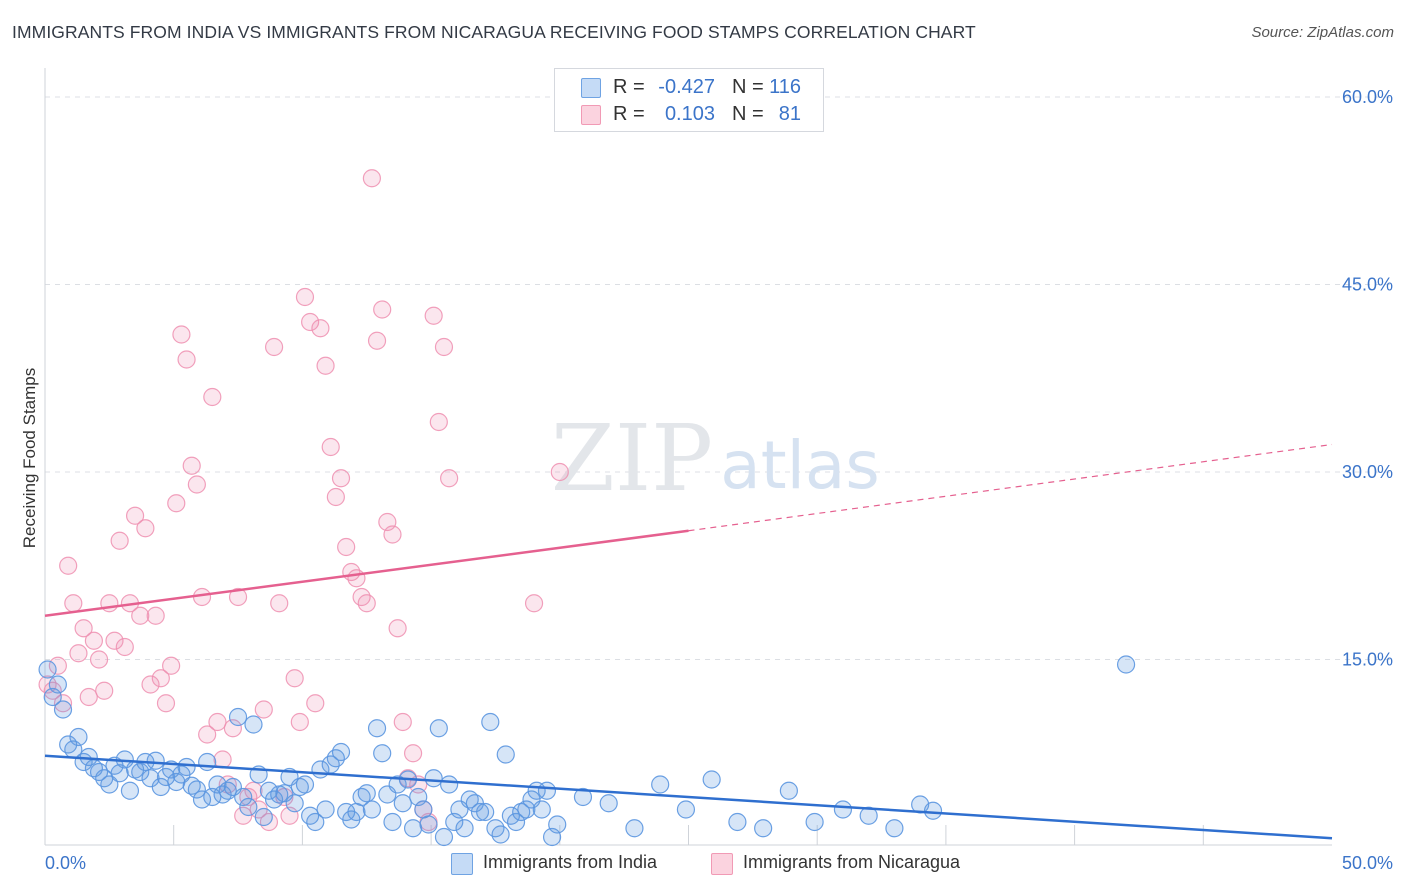 Image resolution: width=1406 pixels, height=892 pixels. I want to click on watermark-atlas: atlas, so click(800, 465).